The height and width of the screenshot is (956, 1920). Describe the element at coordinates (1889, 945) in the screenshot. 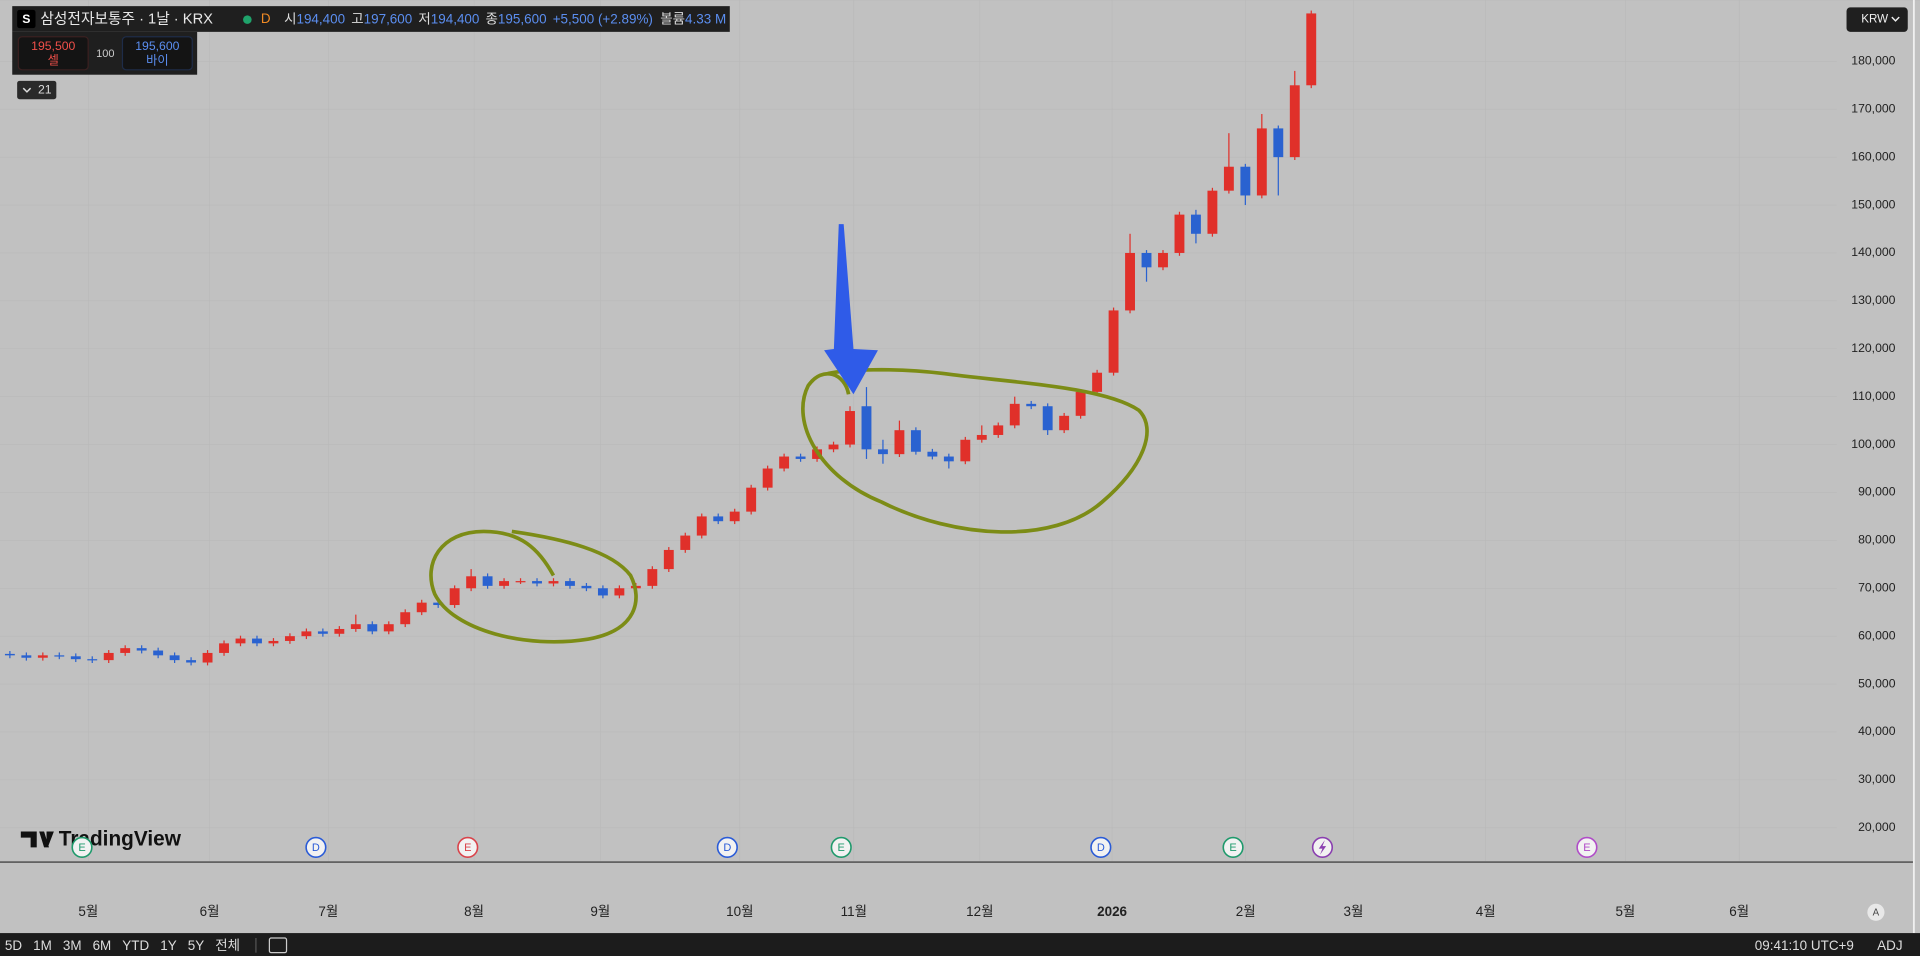

I see `adj-button: ADJ` at that location.